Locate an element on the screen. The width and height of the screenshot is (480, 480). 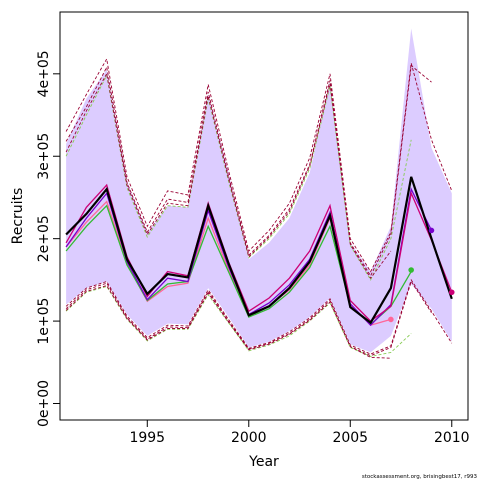
y-tick-label: 3e+05 is located at coordinates (44, 156).